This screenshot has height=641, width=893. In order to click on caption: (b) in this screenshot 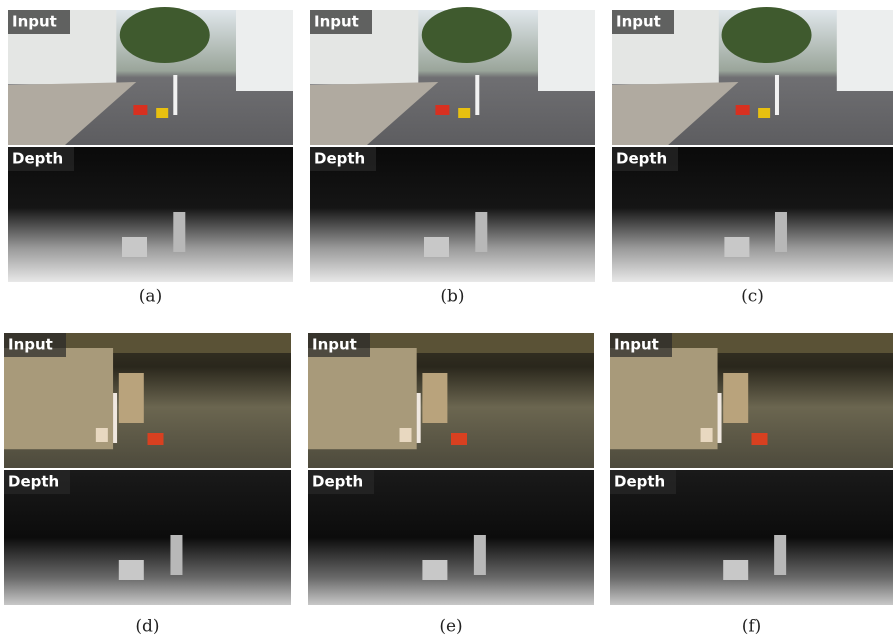, I will do `click(452, 297)`.